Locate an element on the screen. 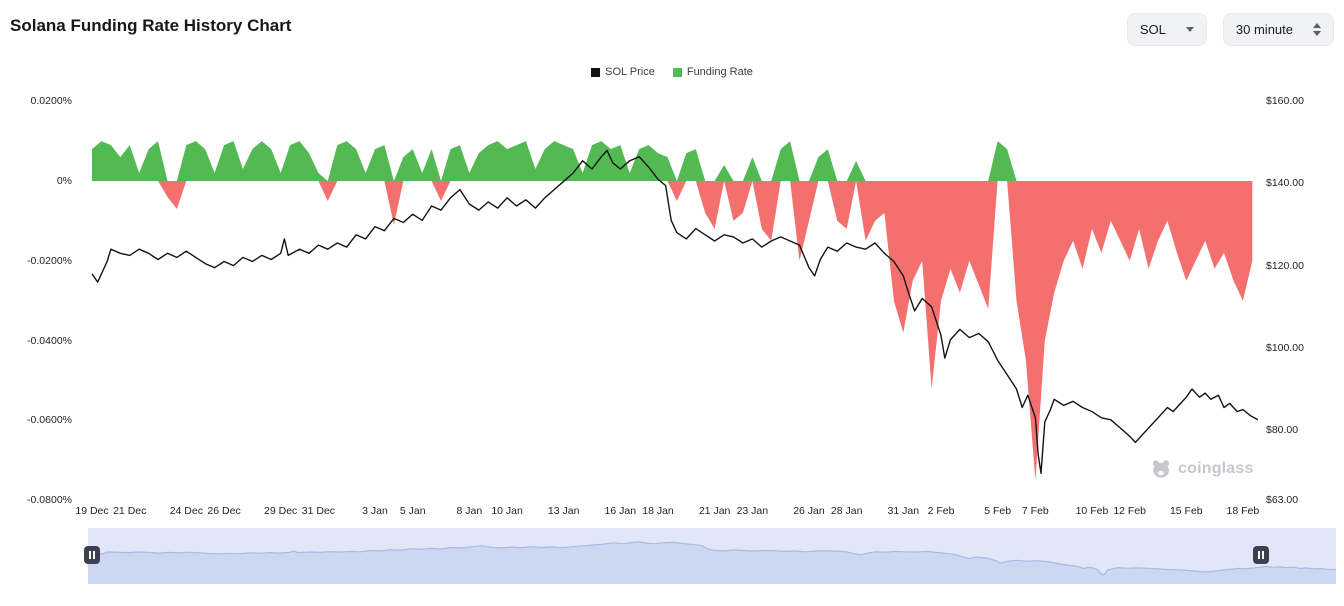 This screenshot has height=606, width=1344. date-axis-tick: 24 Dec is located at coordinates (186, 511).